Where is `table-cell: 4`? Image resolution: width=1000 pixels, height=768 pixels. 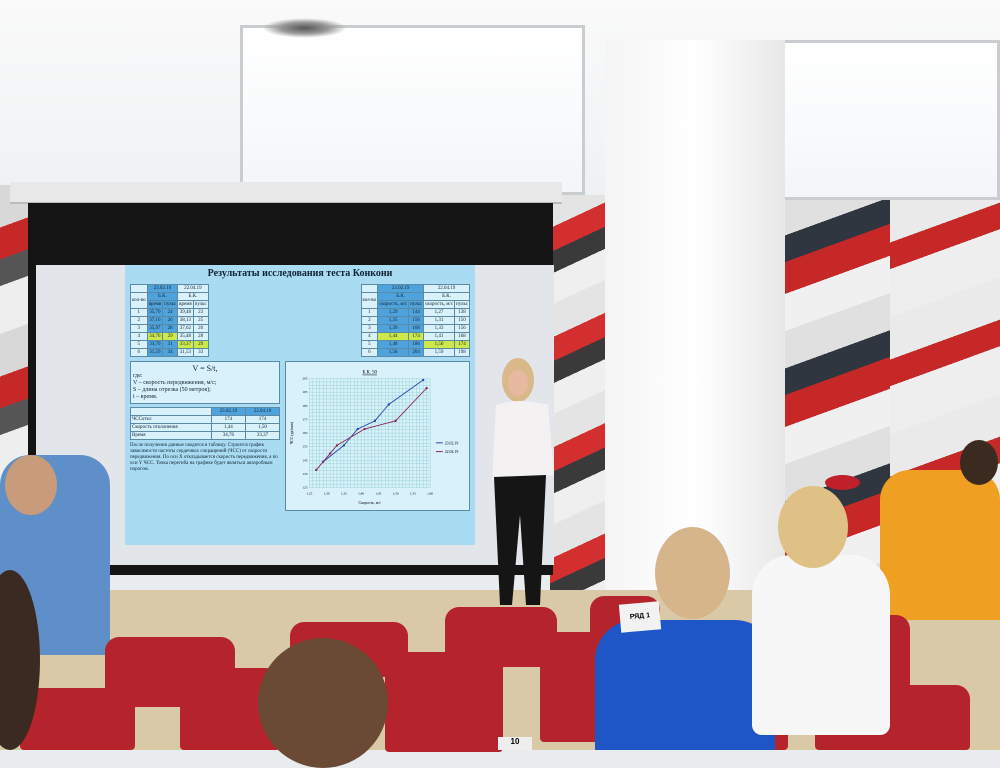
table-cell: 4 is located at coordinates (139, 336).